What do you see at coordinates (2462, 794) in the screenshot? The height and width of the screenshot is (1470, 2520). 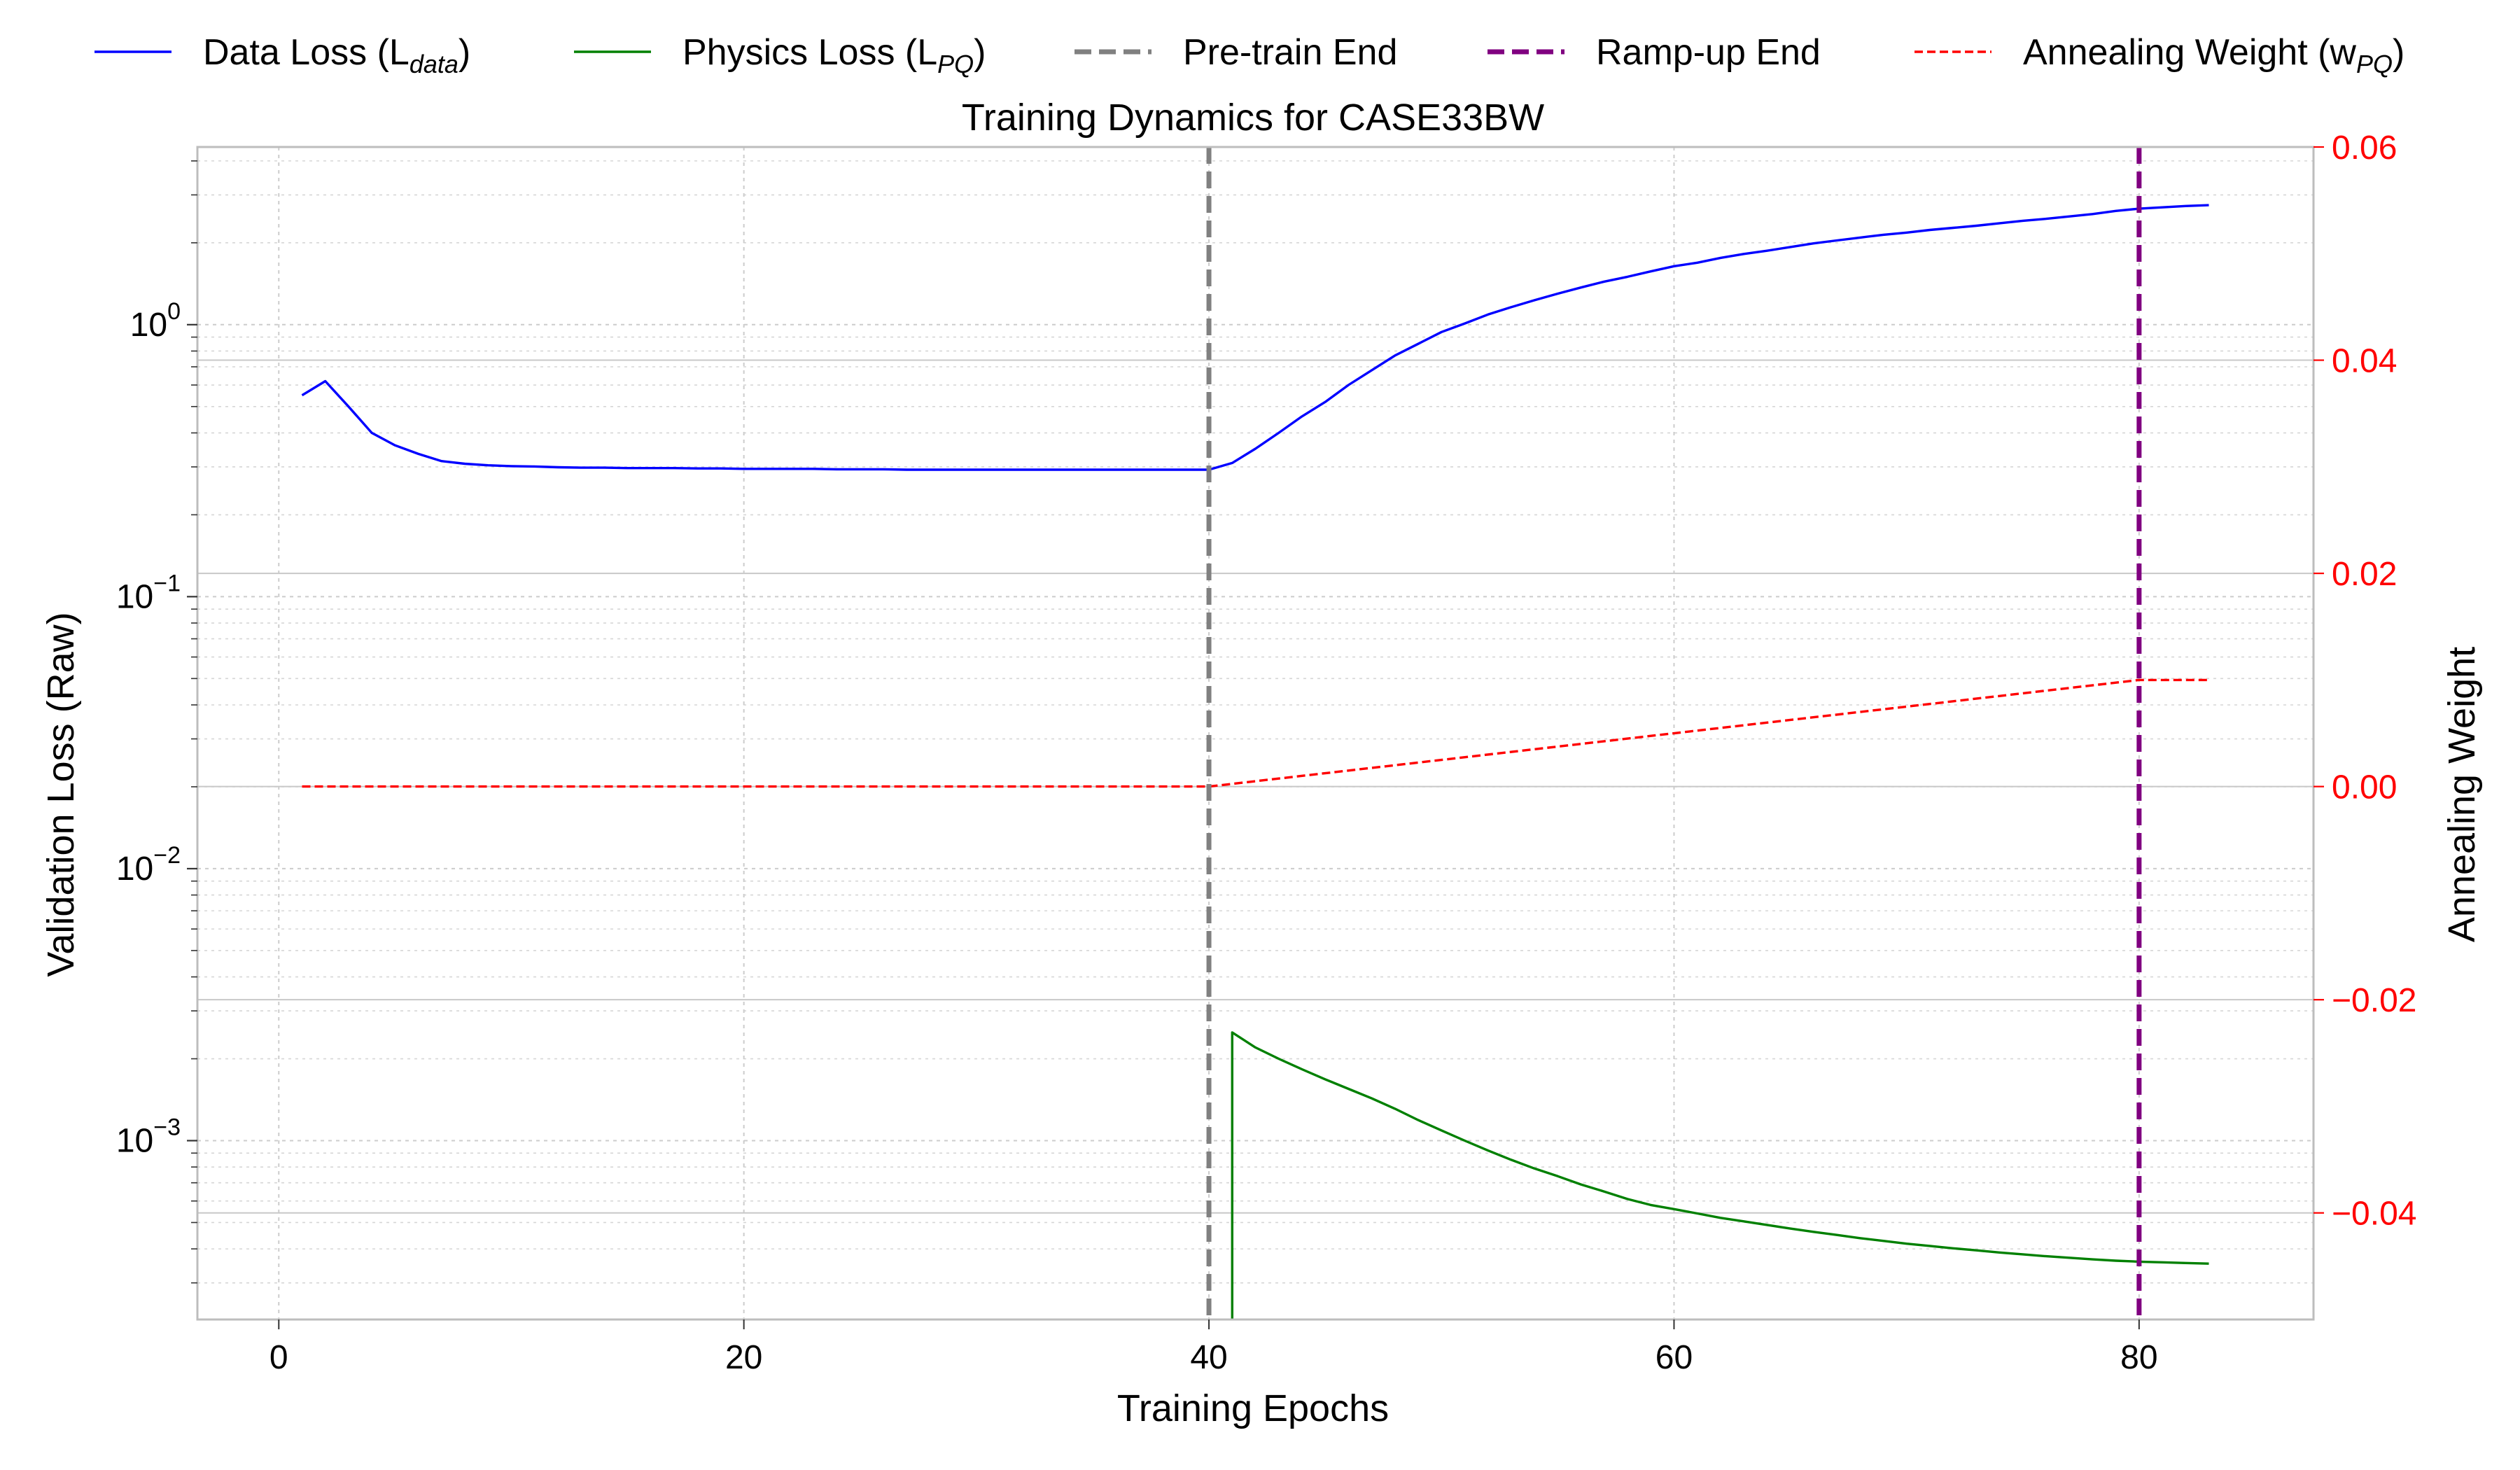 I see `y-axis-label-right: Annealing Weight` at bounding box center [2462, 794].